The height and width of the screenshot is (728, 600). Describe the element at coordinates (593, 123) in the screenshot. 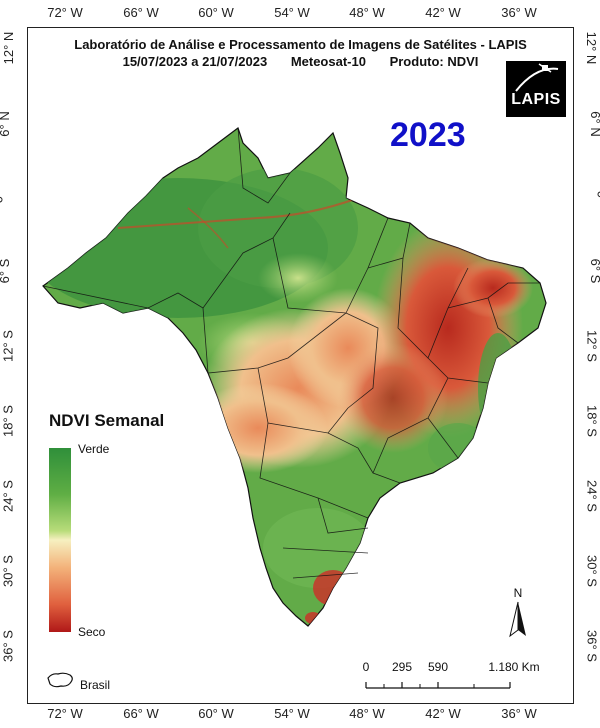

I see `lat-tick-right: 6° N` at that location.